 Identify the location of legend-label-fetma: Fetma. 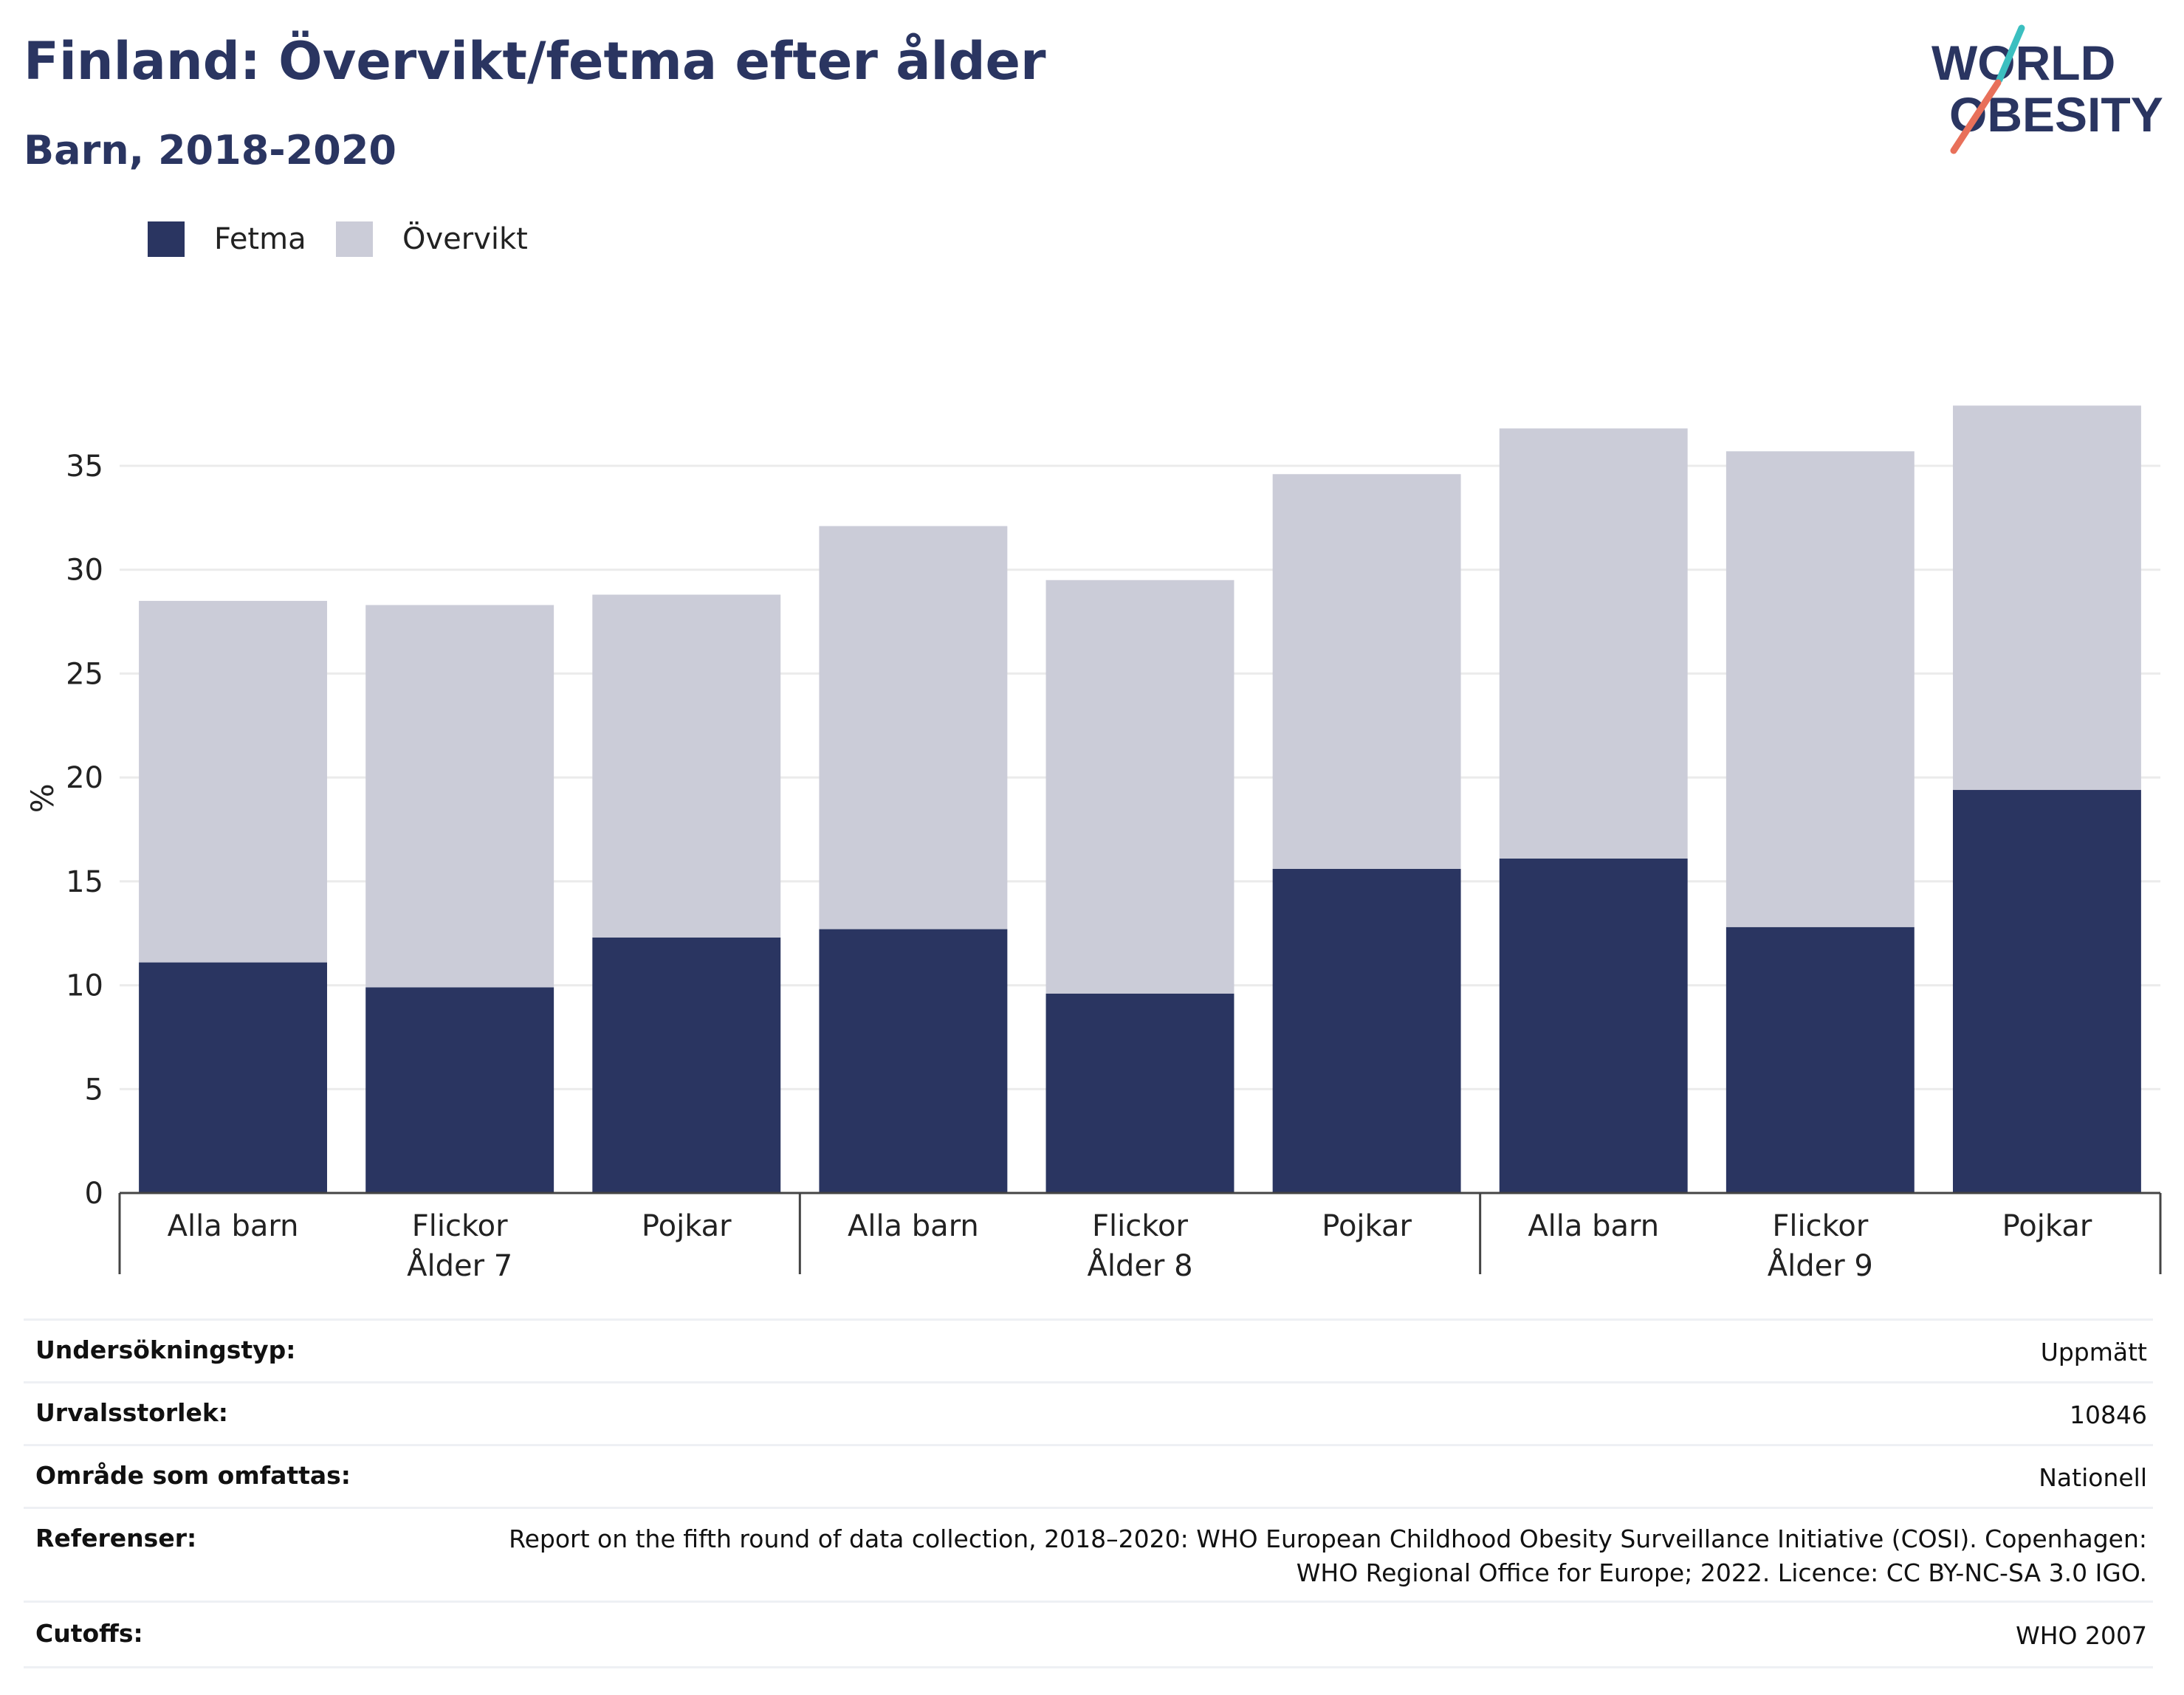
(260, 239).